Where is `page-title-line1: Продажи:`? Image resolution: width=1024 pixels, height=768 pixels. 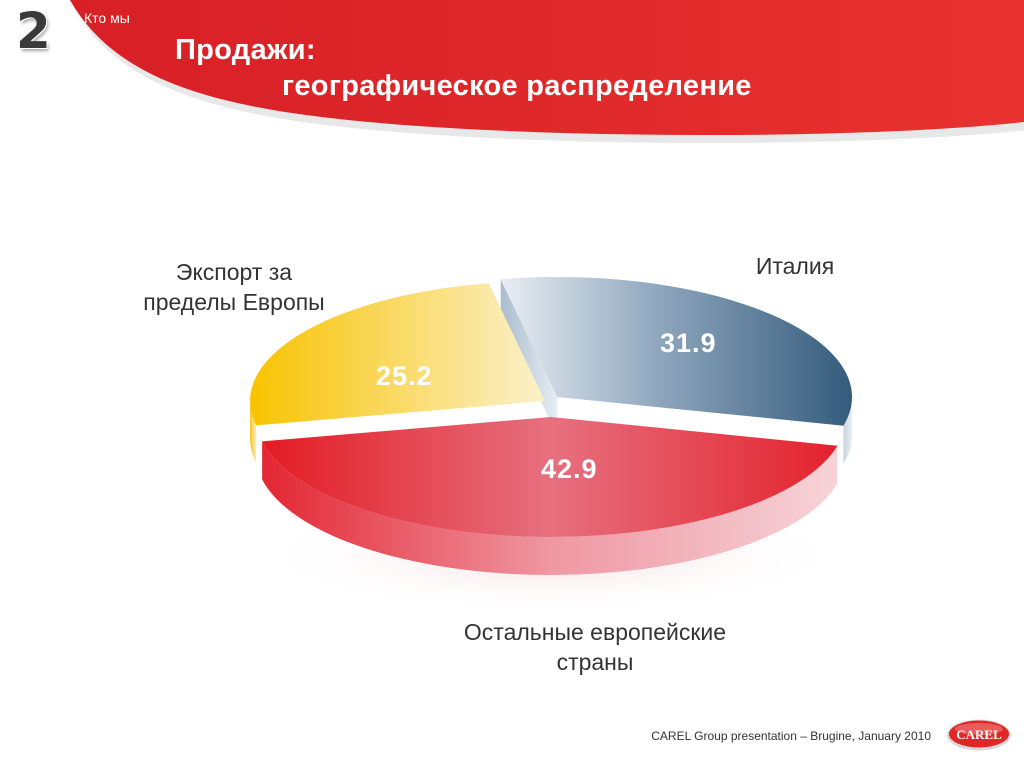
page-title-line1: Продажи: is located at coordinates (245, 50).